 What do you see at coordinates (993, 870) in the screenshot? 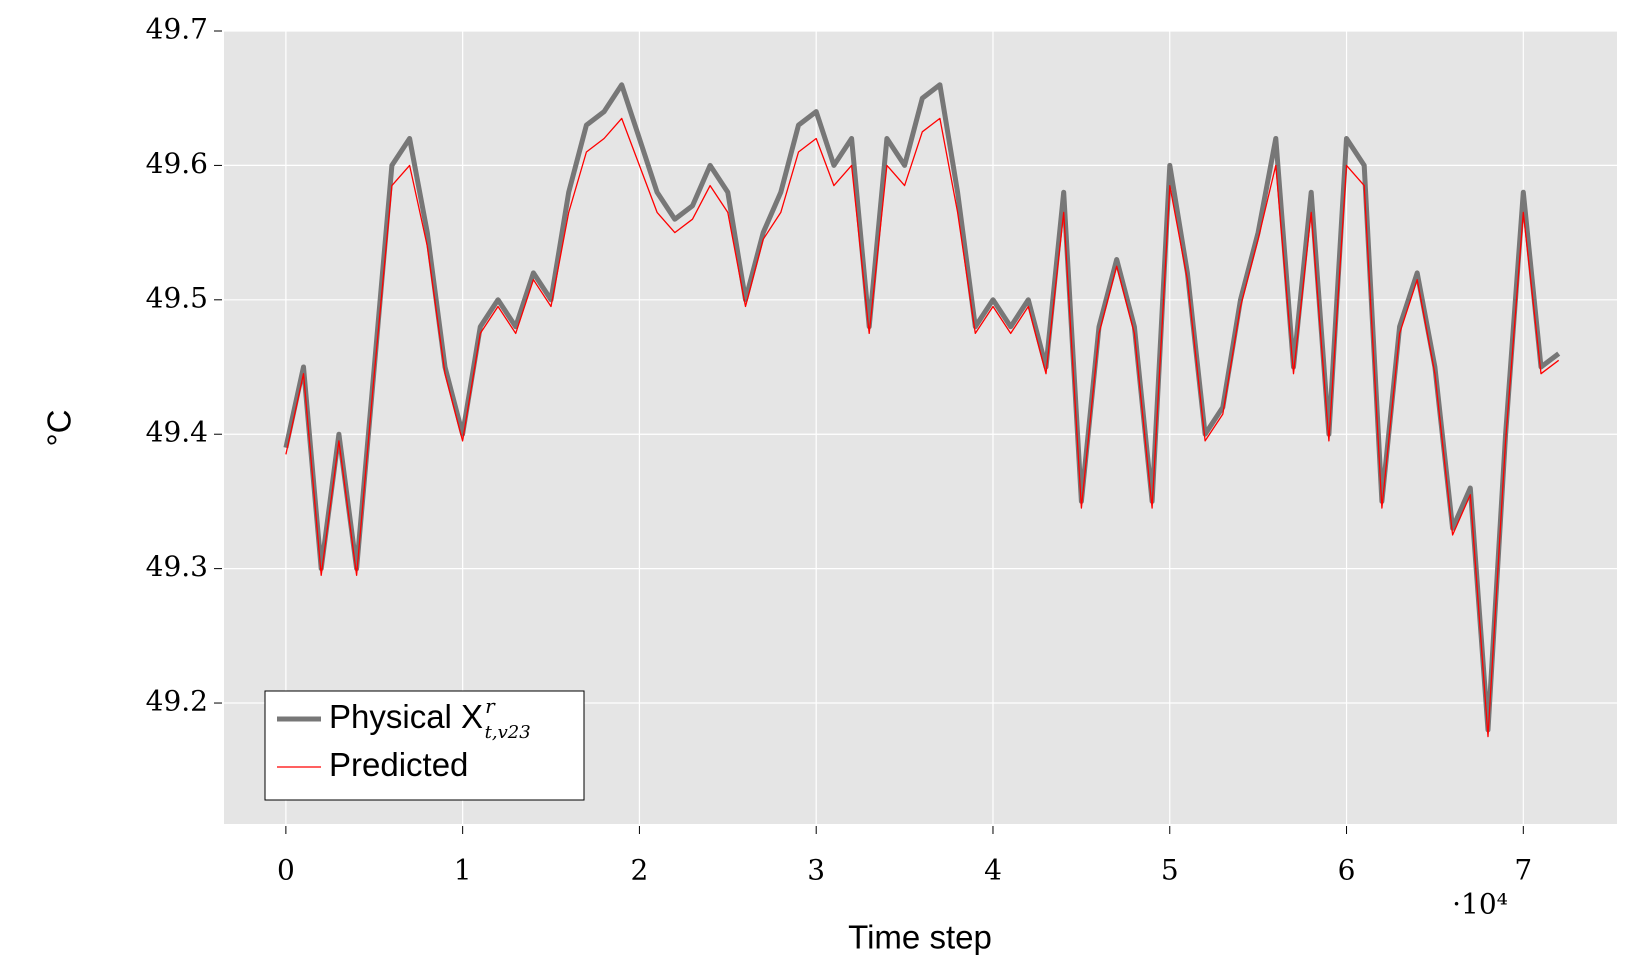
I see `x-tick-label: 4` at bounding box center [993, 870].